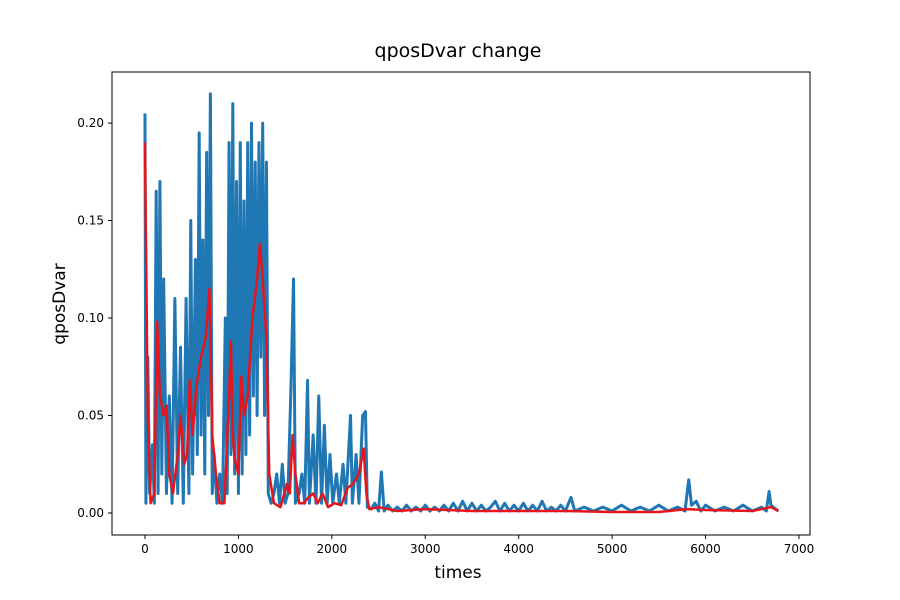  What do you see at coordinates (90, 221) in the screenshot?
I see `y-tick-label: 0.15` at bounding box center [90, 221].